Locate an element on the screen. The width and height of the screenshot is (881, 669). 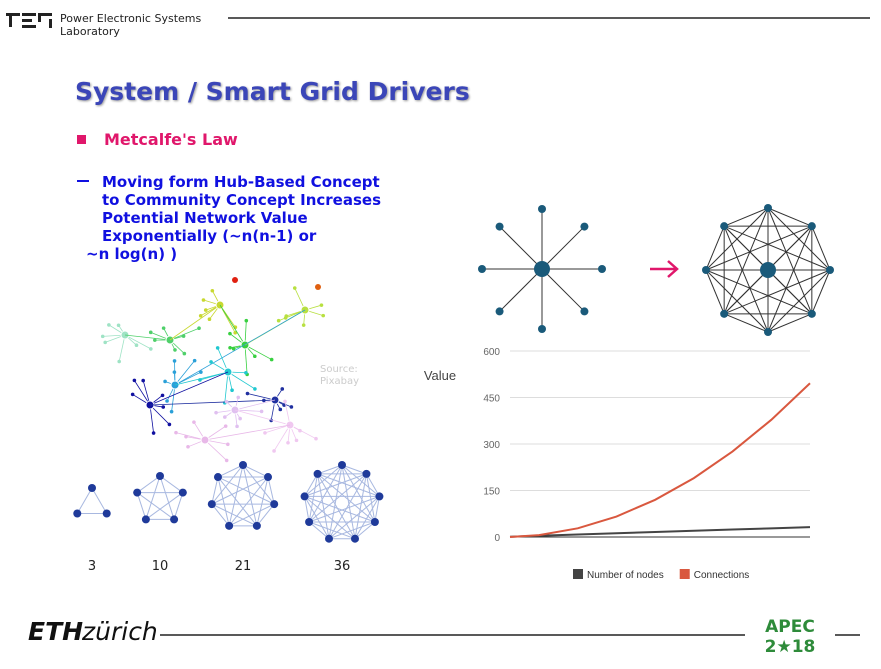
logo-pes is located at coordinates (29, 20).